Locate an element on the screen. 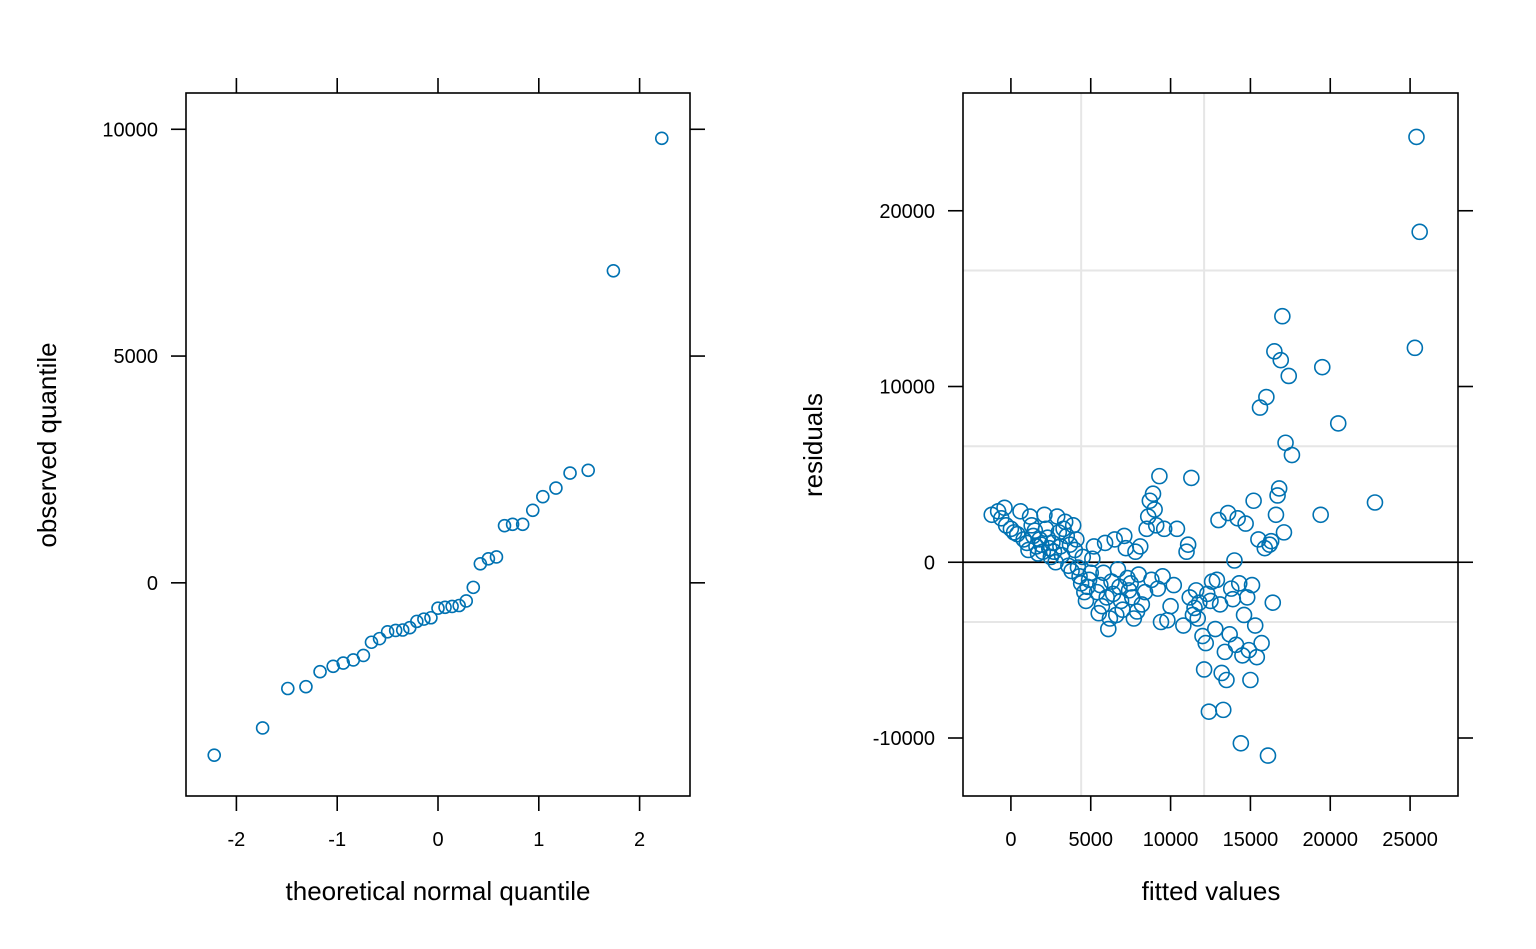 The width and height of the screenshot is (1536, 949). y-tick-label: 5000 is located at coordinates (136, 357).